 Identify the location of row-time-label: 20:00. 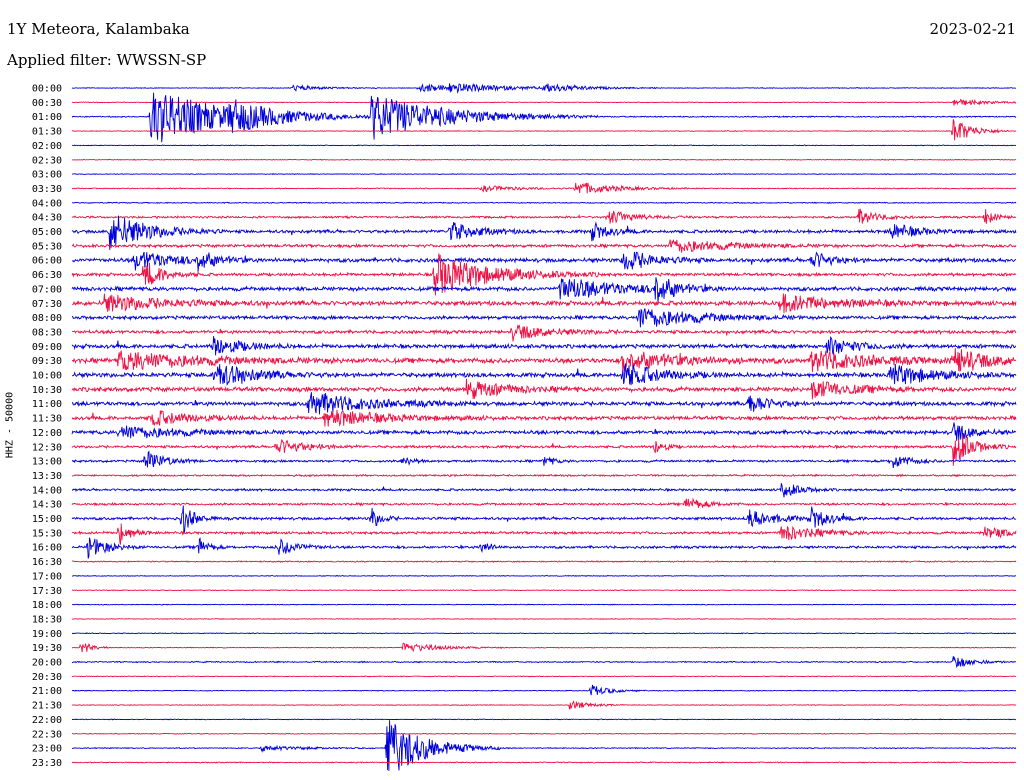
(47, 663).